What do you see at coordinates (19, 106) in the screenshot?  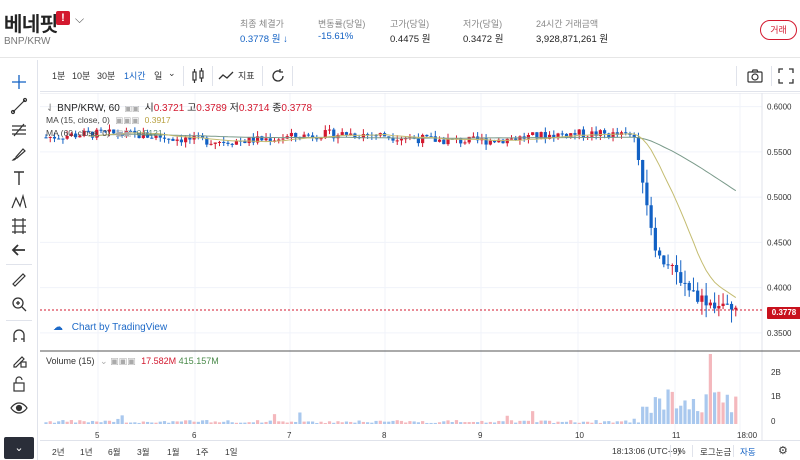 I see `trend-line-icon` at bounding box center [19, 106].